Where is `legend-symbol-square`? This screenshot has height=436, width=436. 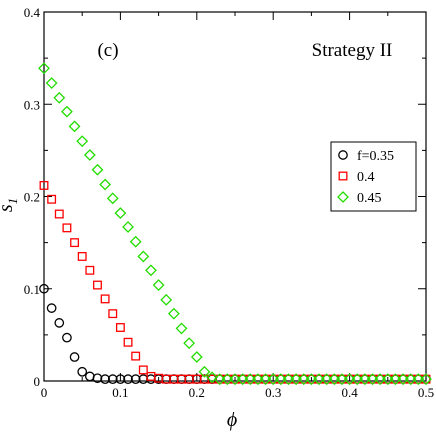 legend-symbol-square is located at coordinates (343, 176).